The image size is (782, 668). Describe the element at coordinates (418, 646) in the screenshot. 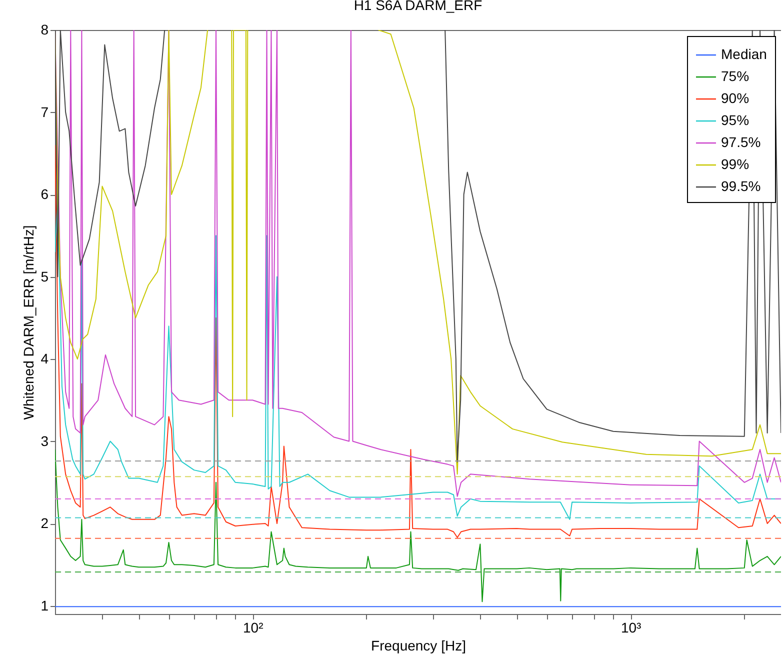

I see `x-axis-title: Frequency [Hz]` at that location.